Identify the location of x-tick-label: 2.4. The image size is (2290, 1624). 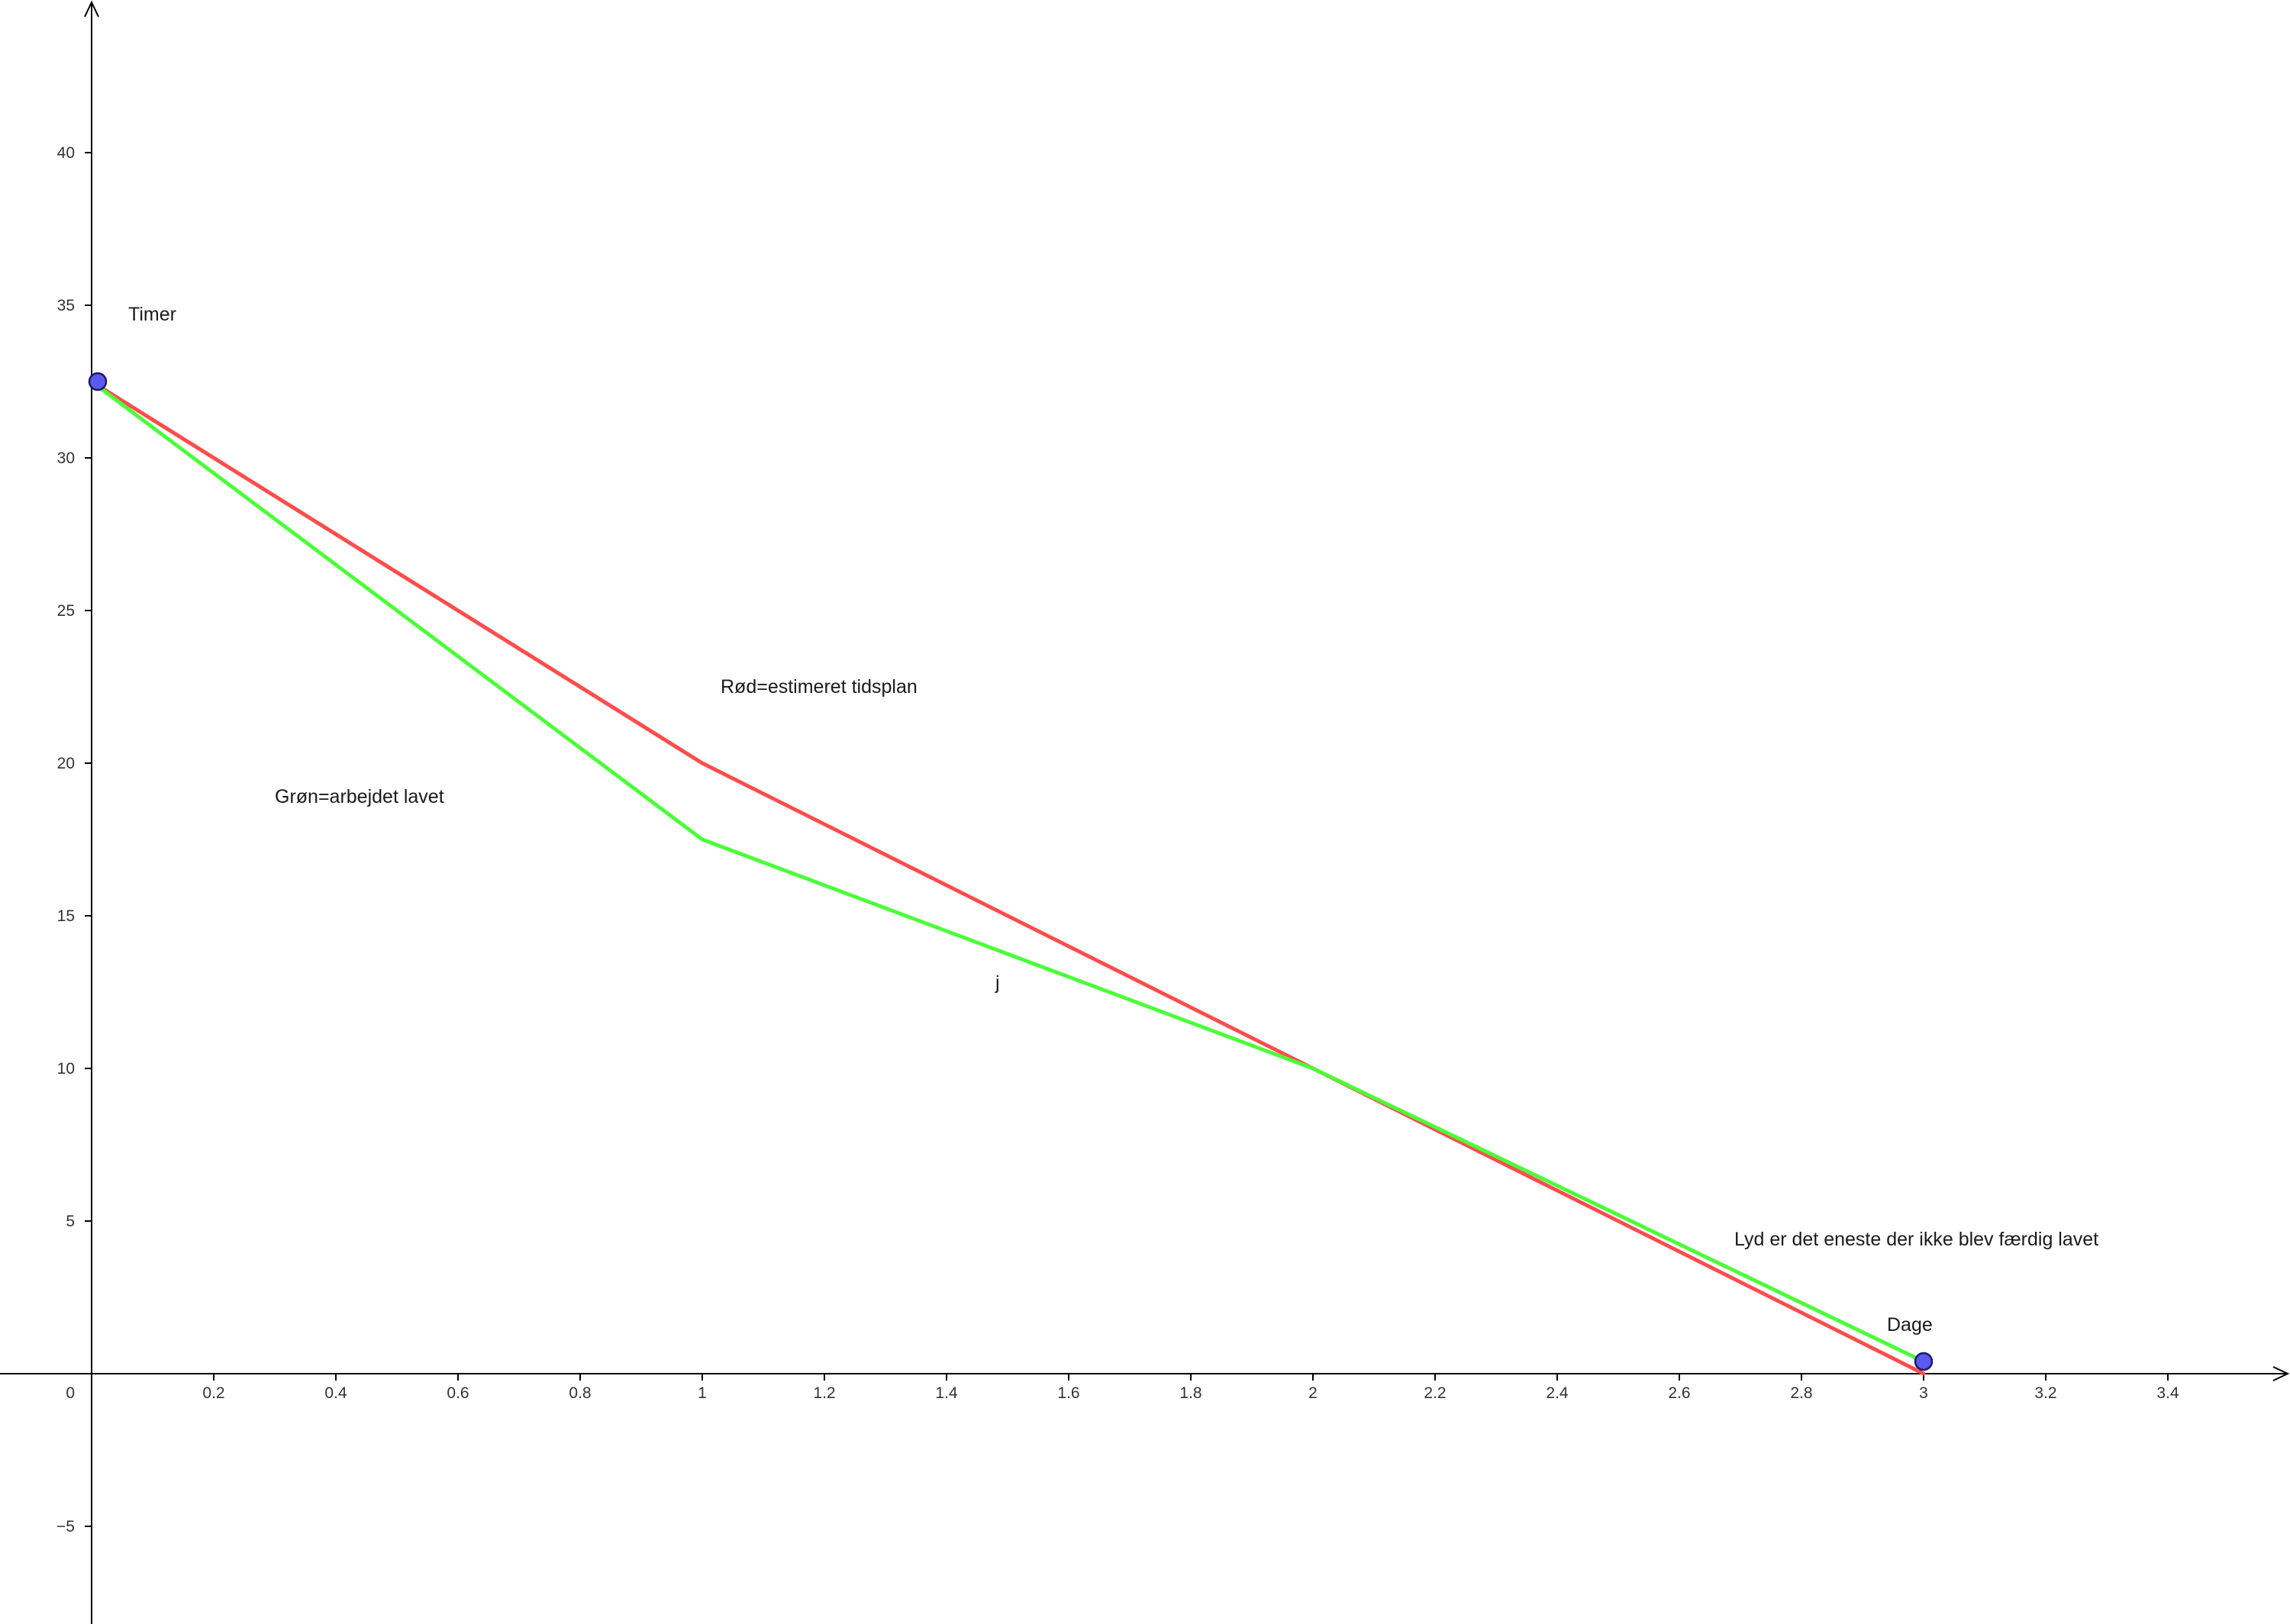
(1557, 1393).